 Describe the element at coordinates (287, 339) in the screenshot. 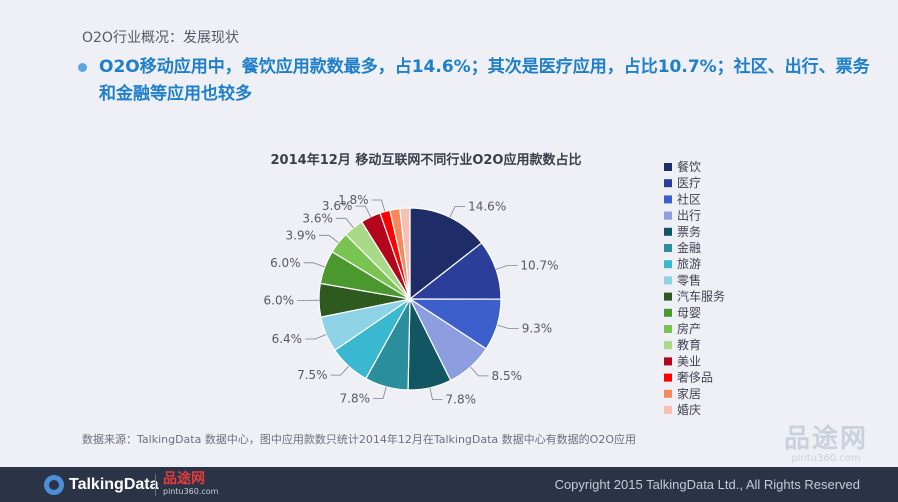

I see `data-label-8: 6.4%` at that location.